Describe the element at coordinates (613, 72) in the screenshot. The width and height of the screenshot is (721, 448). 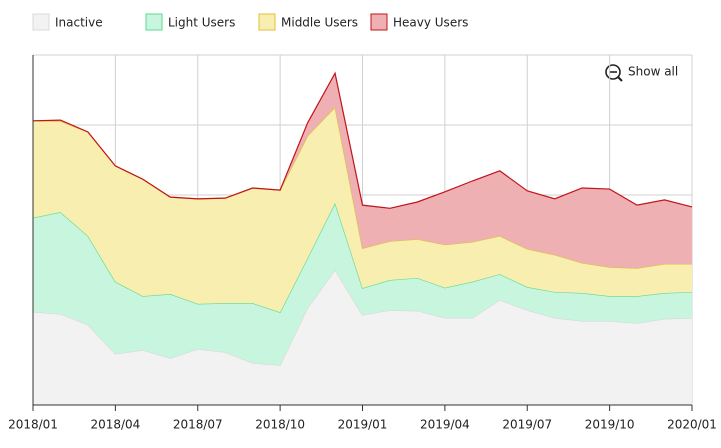
I see `zoom-icon` at that location.